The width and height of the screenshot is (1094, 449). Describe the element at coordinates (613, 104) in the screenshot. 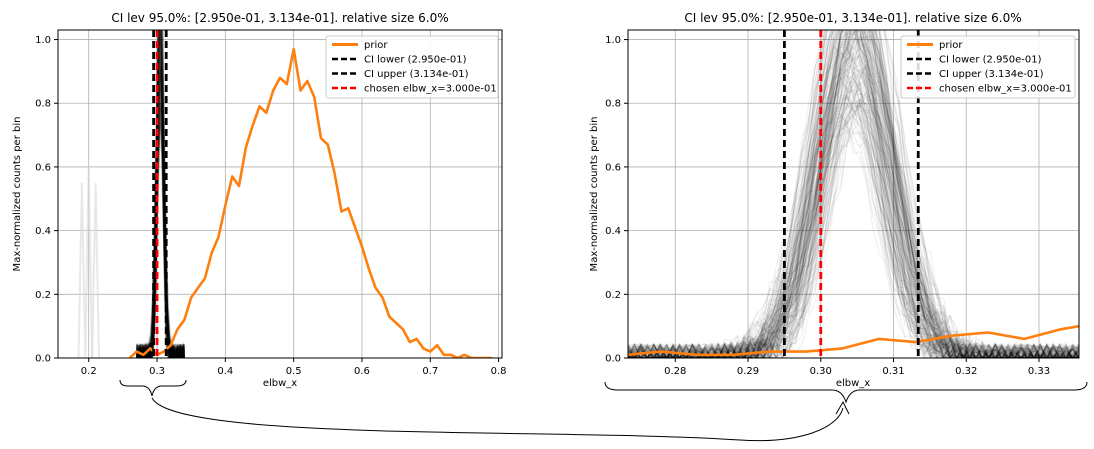

I see `right-y-tick-label: 0.8` at that location.